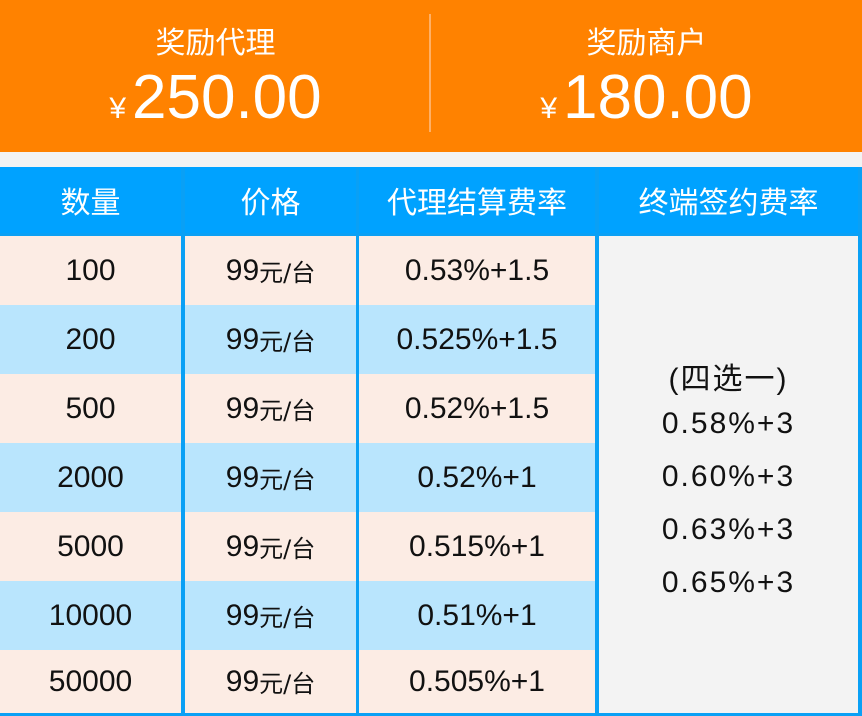 This screenshot has width=862, height=716. Describe the element at coordinates (477, 546) in the screenshot. I see `agent-rate-cell: 0.515%+1` at that location.